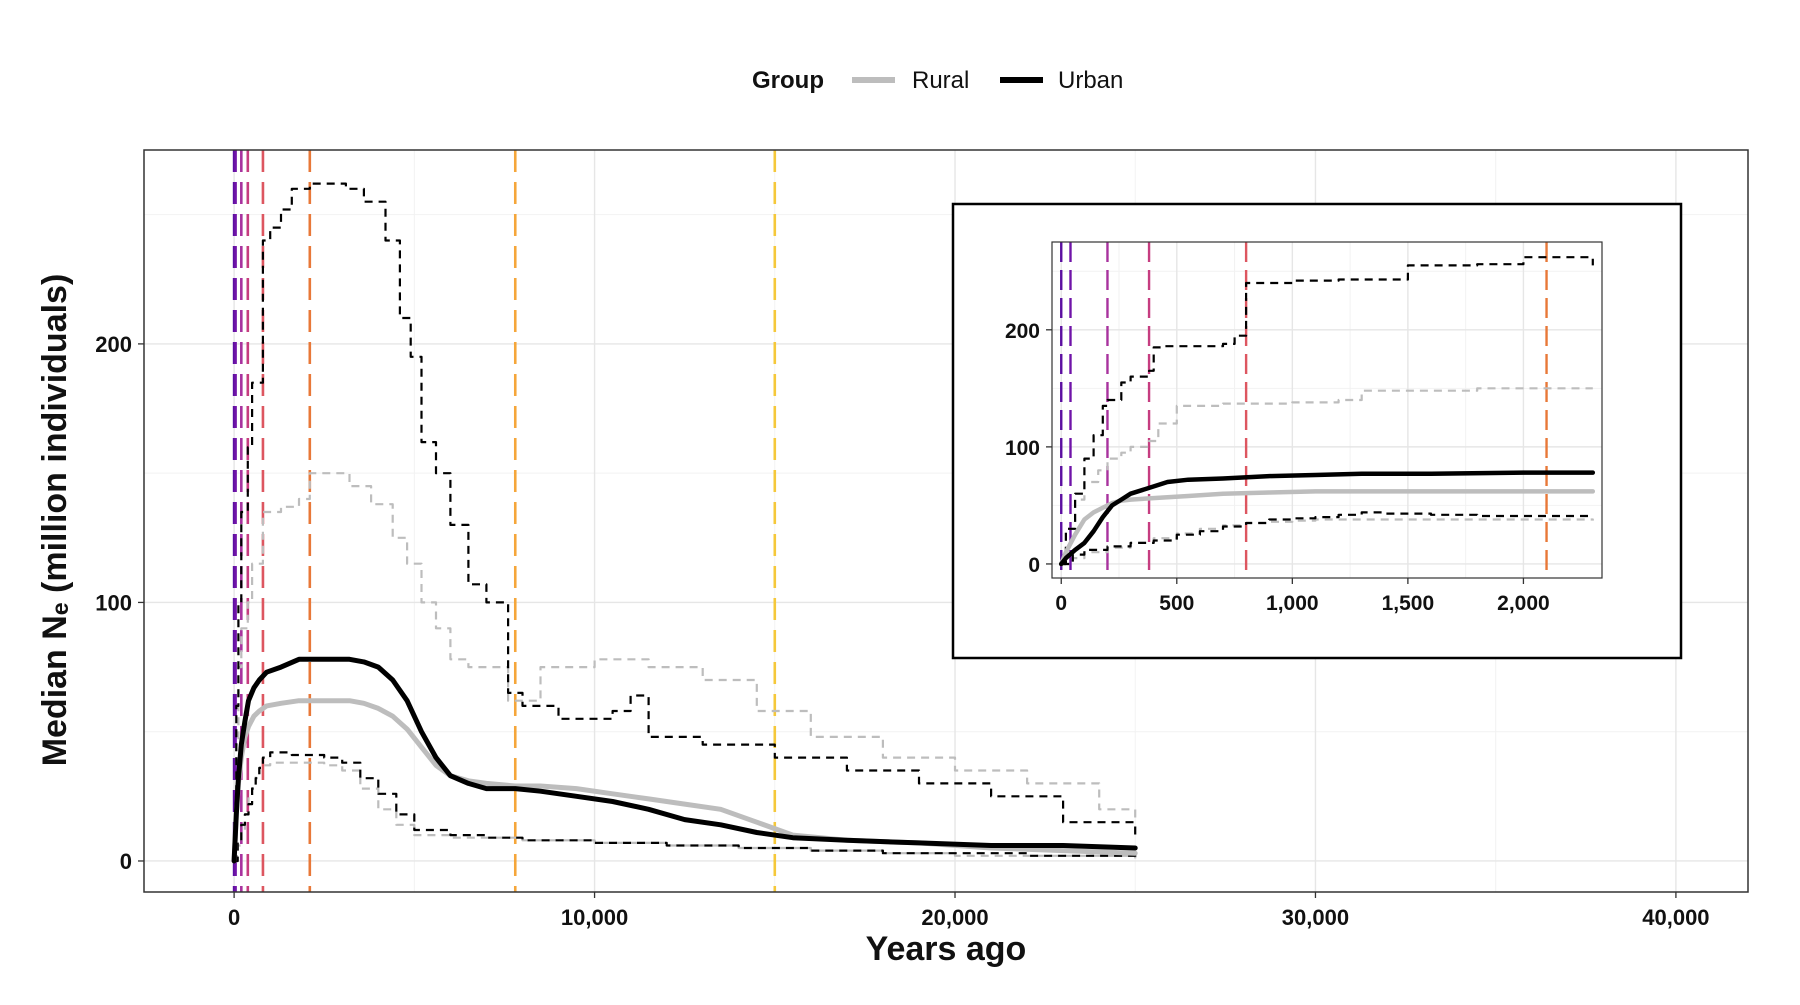 This screenshot has height=1005, width=1800. What do you see at coordinates (1315, 917) in the screenshot?
I see `x-tick-label: 30,000` at bounding box center [1315, 917].